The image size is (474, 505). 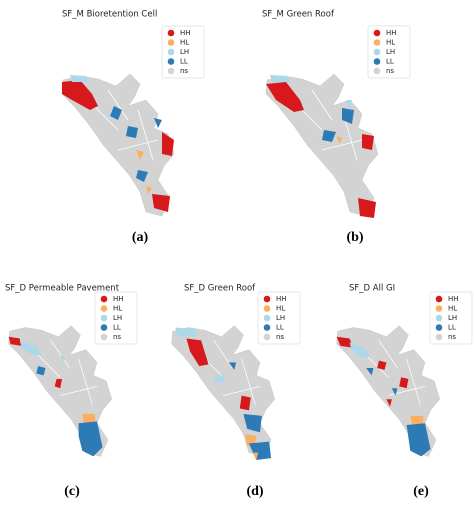 What do you see at coordinates (140, 237) in the screenshot?
I see `panel-label: (a)` at bounding box center [140, 237].